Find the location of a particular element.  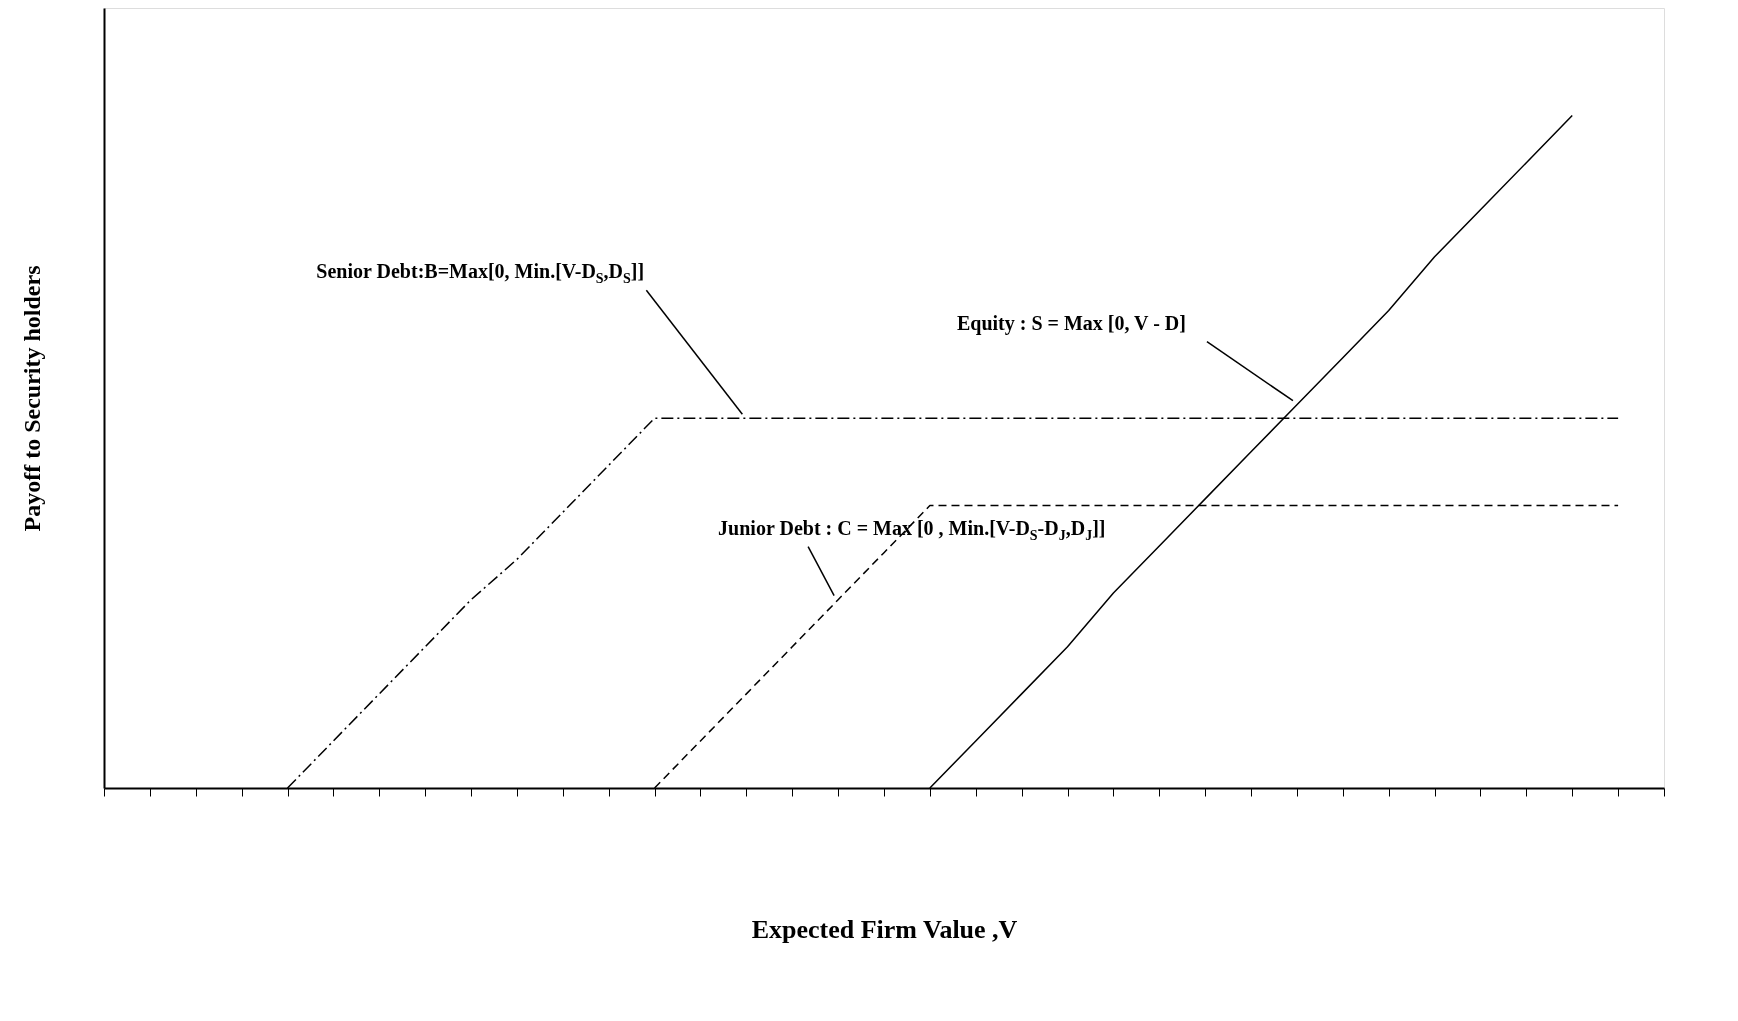

annotation: Equity : S = Max [0, V - D] is located at coordinates (1071, 323).